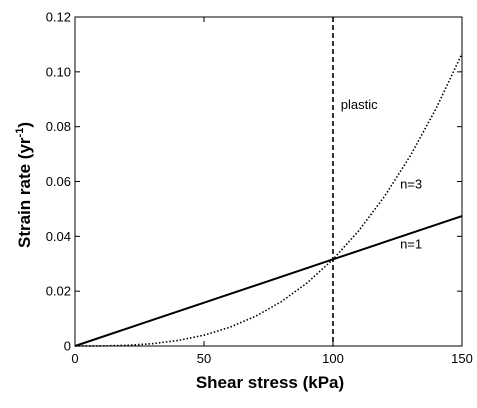 This screenshot has width=477, height=408. I want to click on y-tick-label: 0.06, so click(58, 181).